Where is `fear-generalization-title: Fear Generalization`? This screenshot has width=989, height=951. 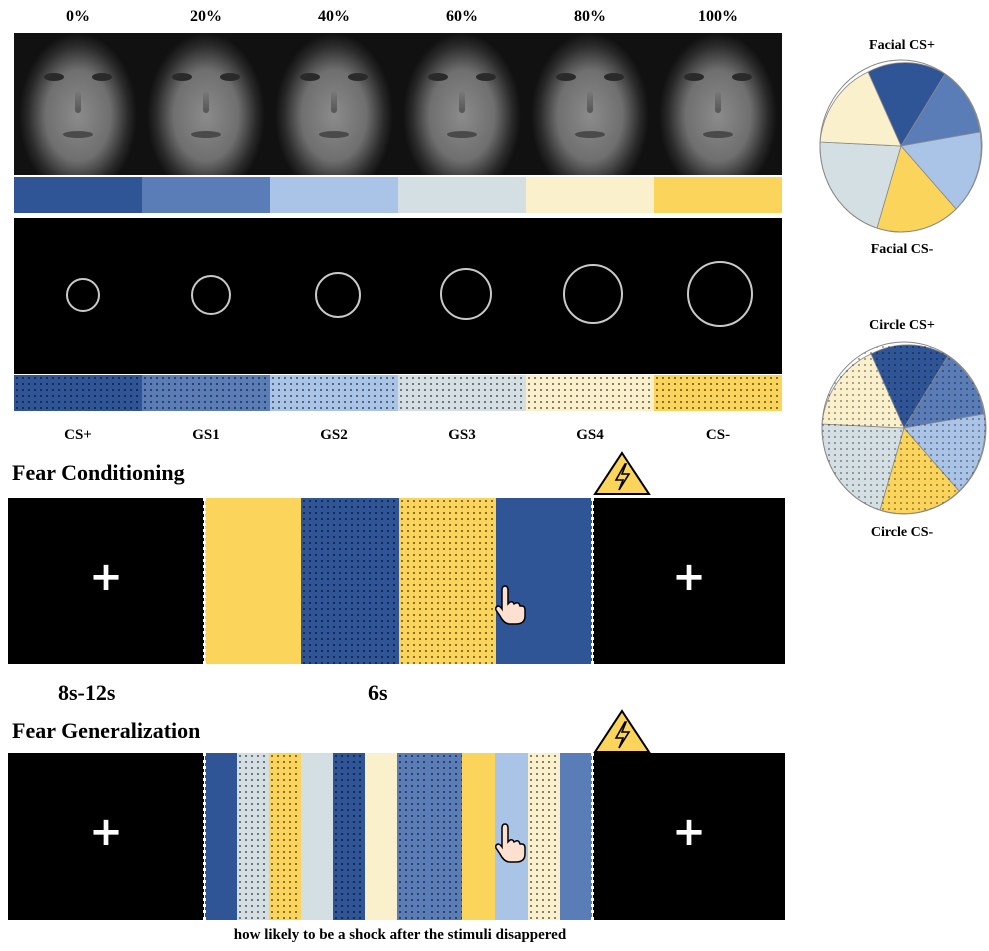
fear-generalization-title: Fear Generalization is located at coordinates (106, 730).